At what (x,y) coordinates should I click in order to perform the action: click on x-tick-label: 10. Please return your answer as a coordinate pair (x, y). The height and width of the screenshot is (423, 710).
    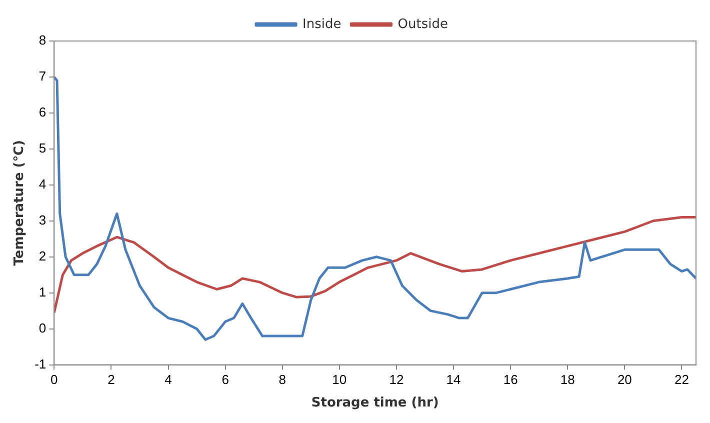
    Looking at the image, I should click on (339, 380).